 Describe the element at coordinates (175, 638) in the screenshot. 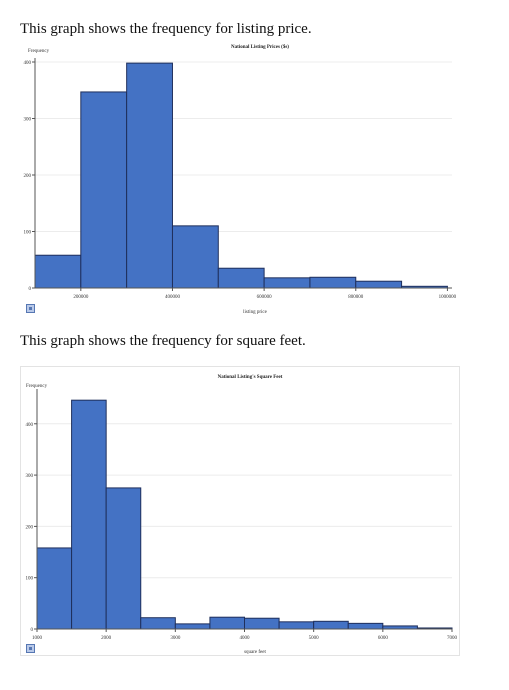

I see `x-tick-label: 3000` at that location.